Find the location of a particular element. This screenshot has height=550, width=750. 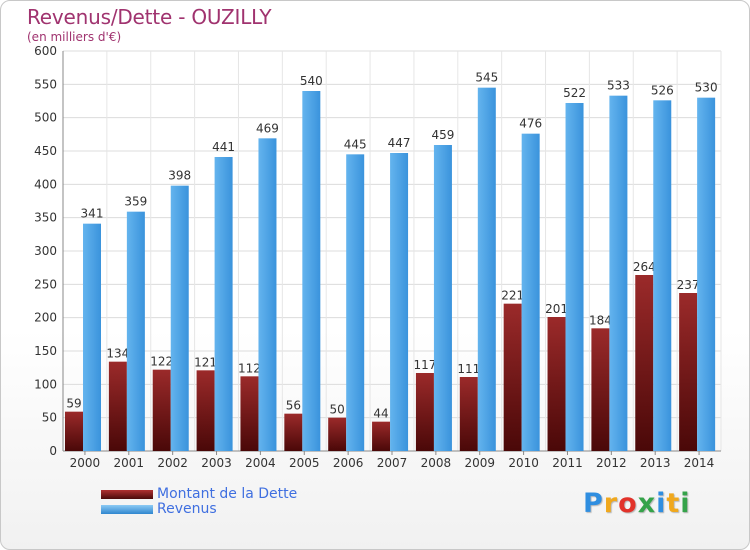

x-tick-label: 2003 is located at coordinates (216, 463).